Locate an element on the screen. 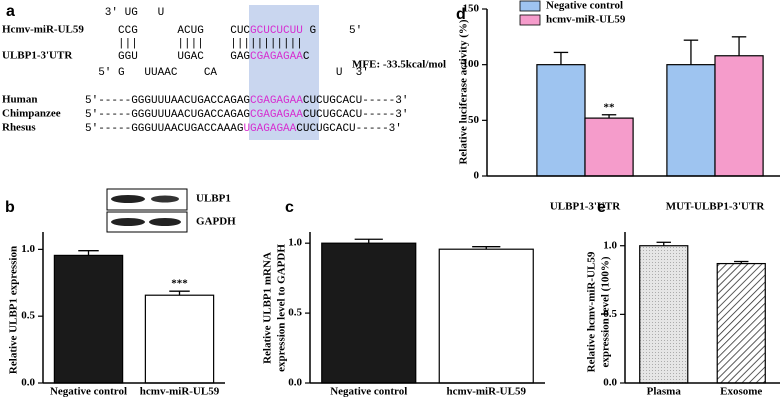  annotation: *** is located at coordinates (179, 284).